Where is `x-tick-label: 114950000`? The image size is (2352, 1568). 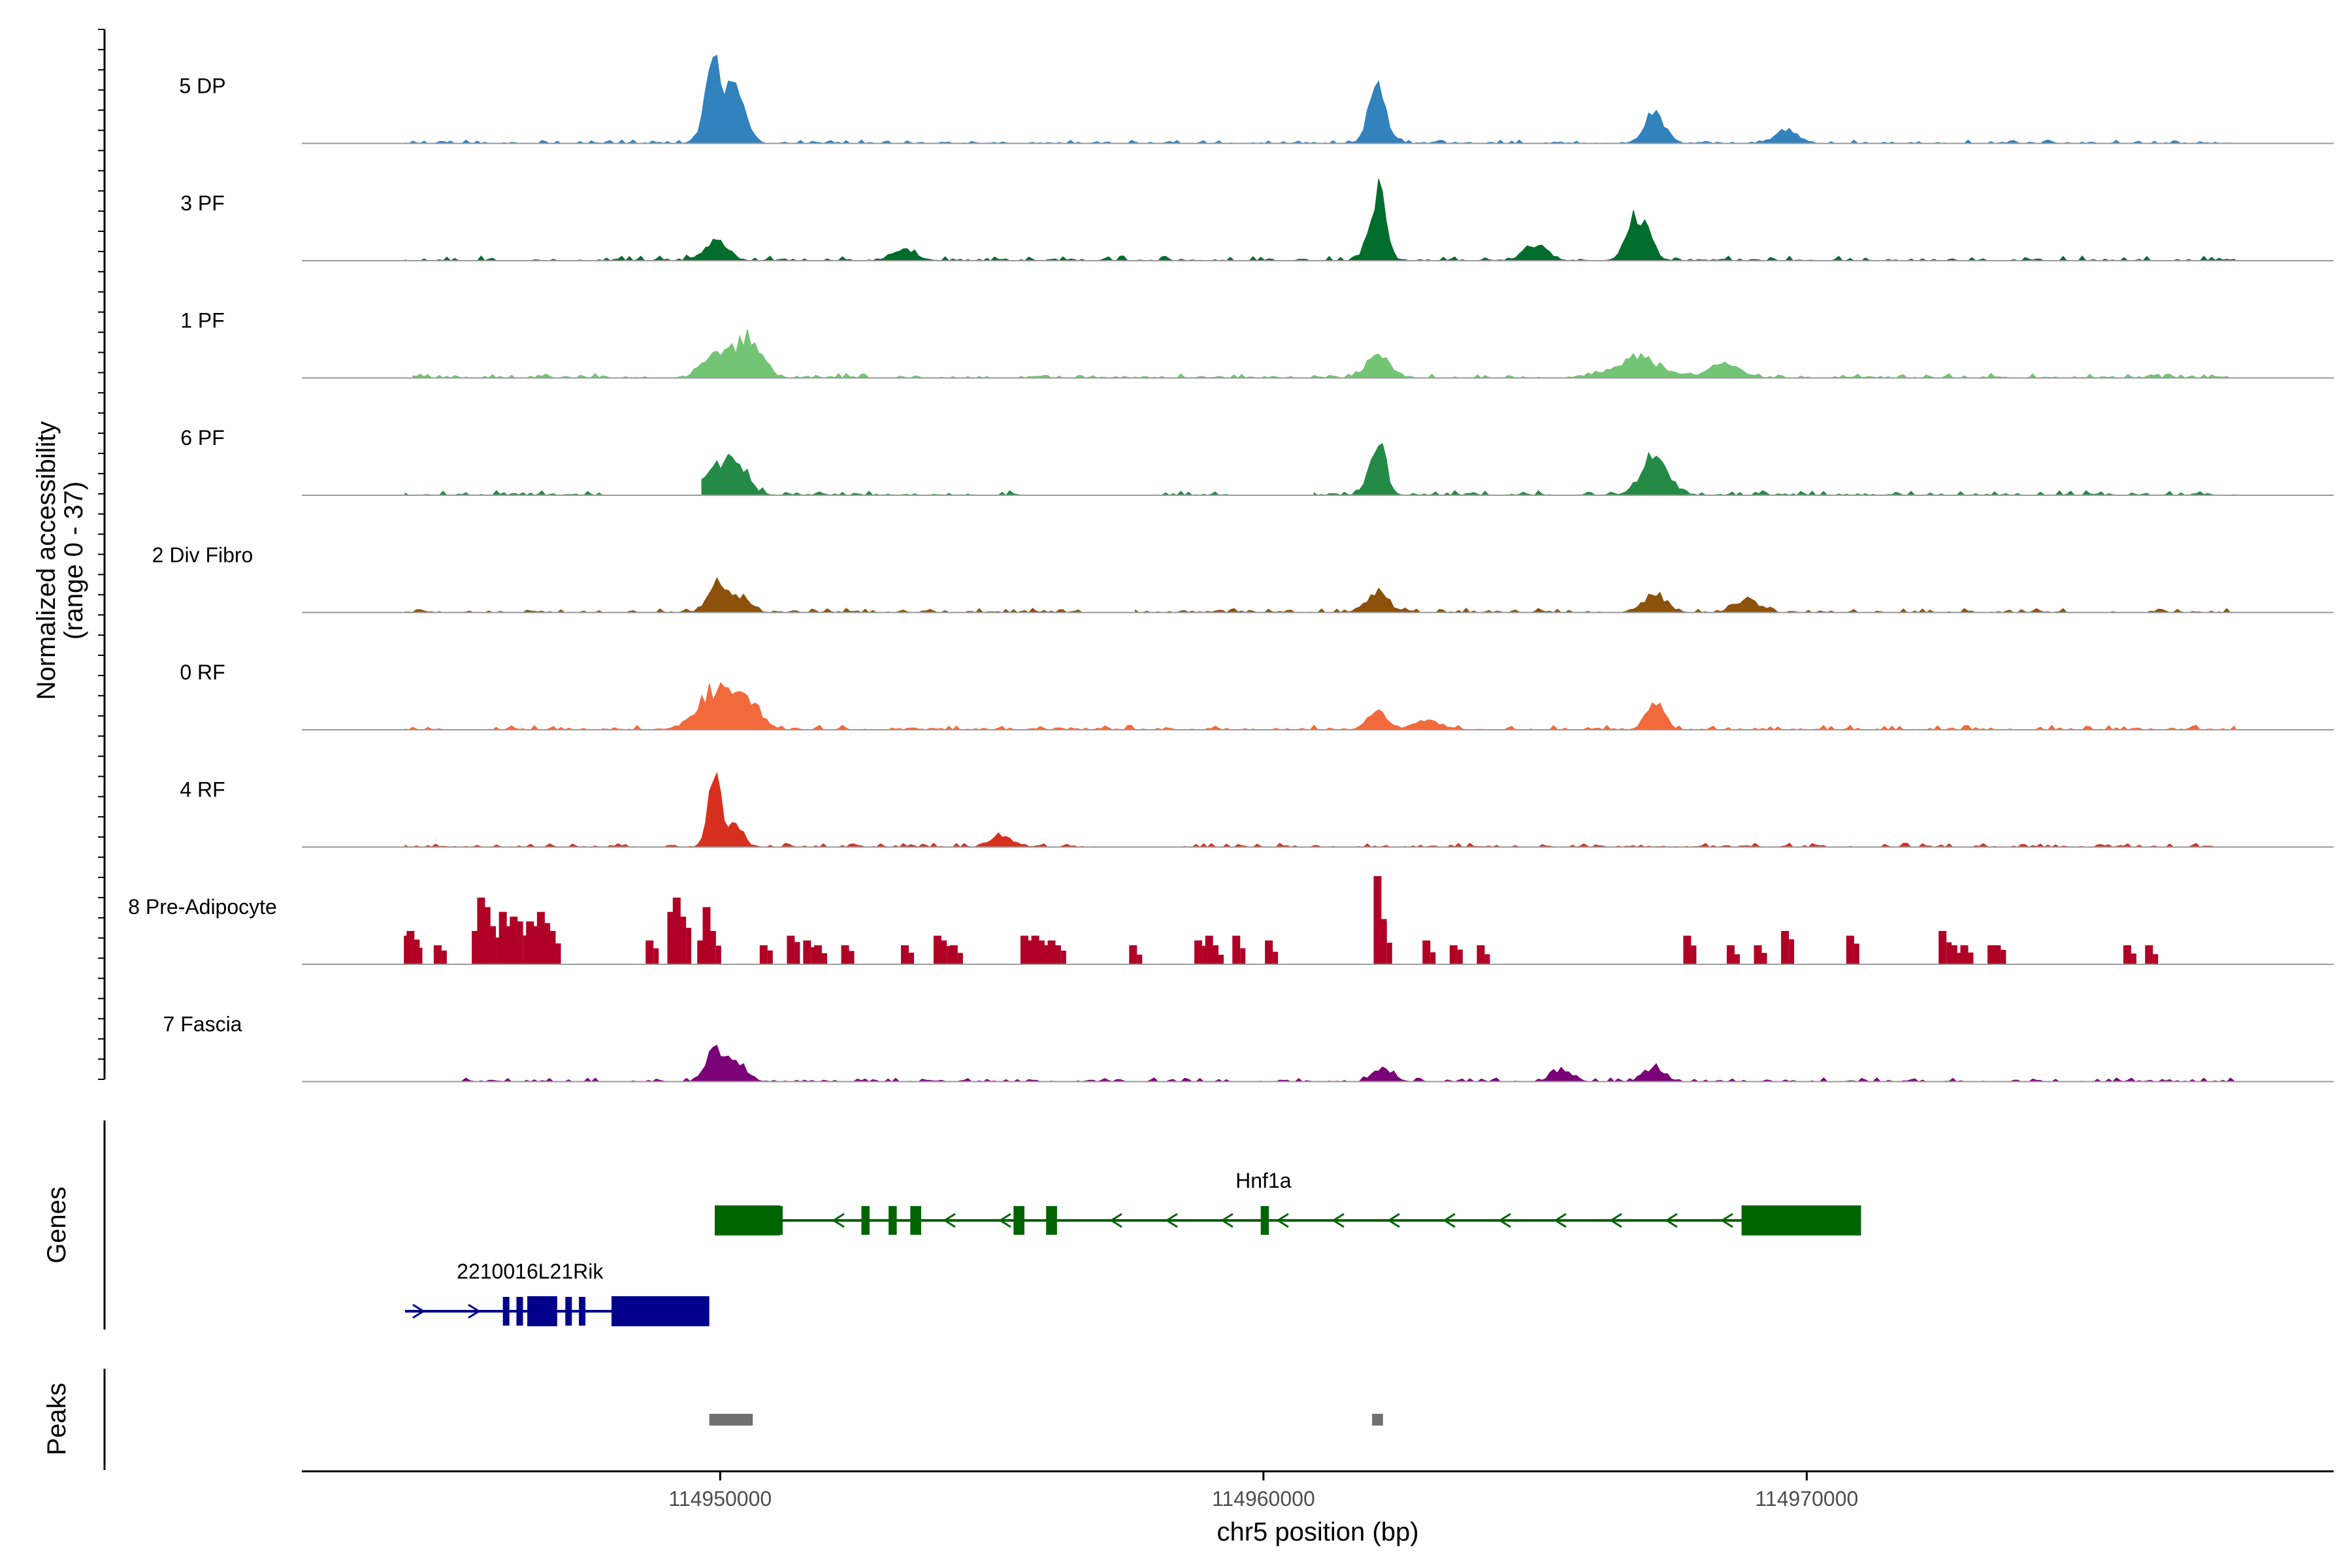 x-tick-label: 114950000 is located at coordinates (720, 1499).